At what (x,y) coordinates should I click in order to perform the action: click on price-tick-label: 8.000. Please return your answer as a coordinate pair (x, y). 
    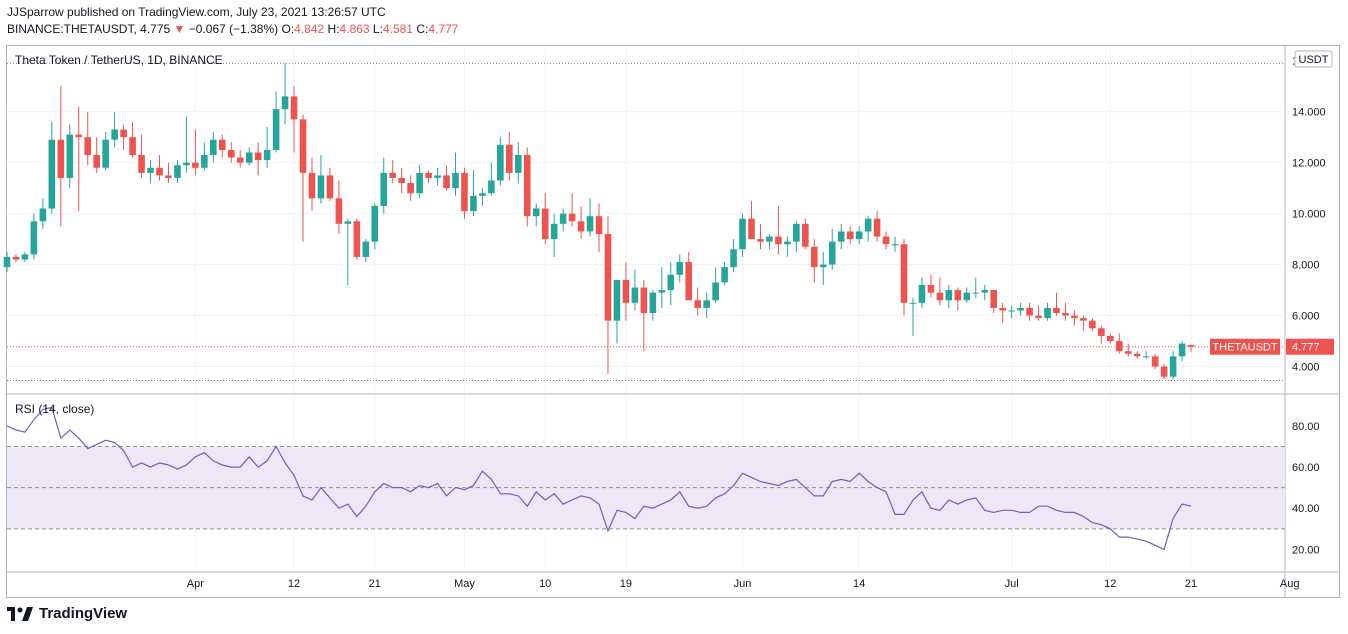
    Looking at the image, I should click on (1306, 266).